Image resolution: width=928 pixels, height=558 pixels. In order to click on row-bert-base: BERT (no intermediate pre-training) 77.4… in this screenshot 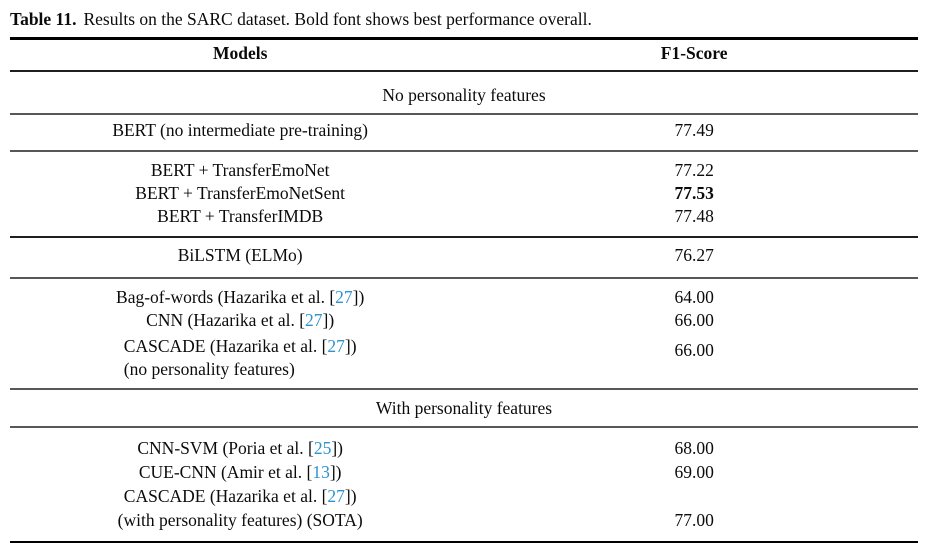, I will do `click(464, 132)`.